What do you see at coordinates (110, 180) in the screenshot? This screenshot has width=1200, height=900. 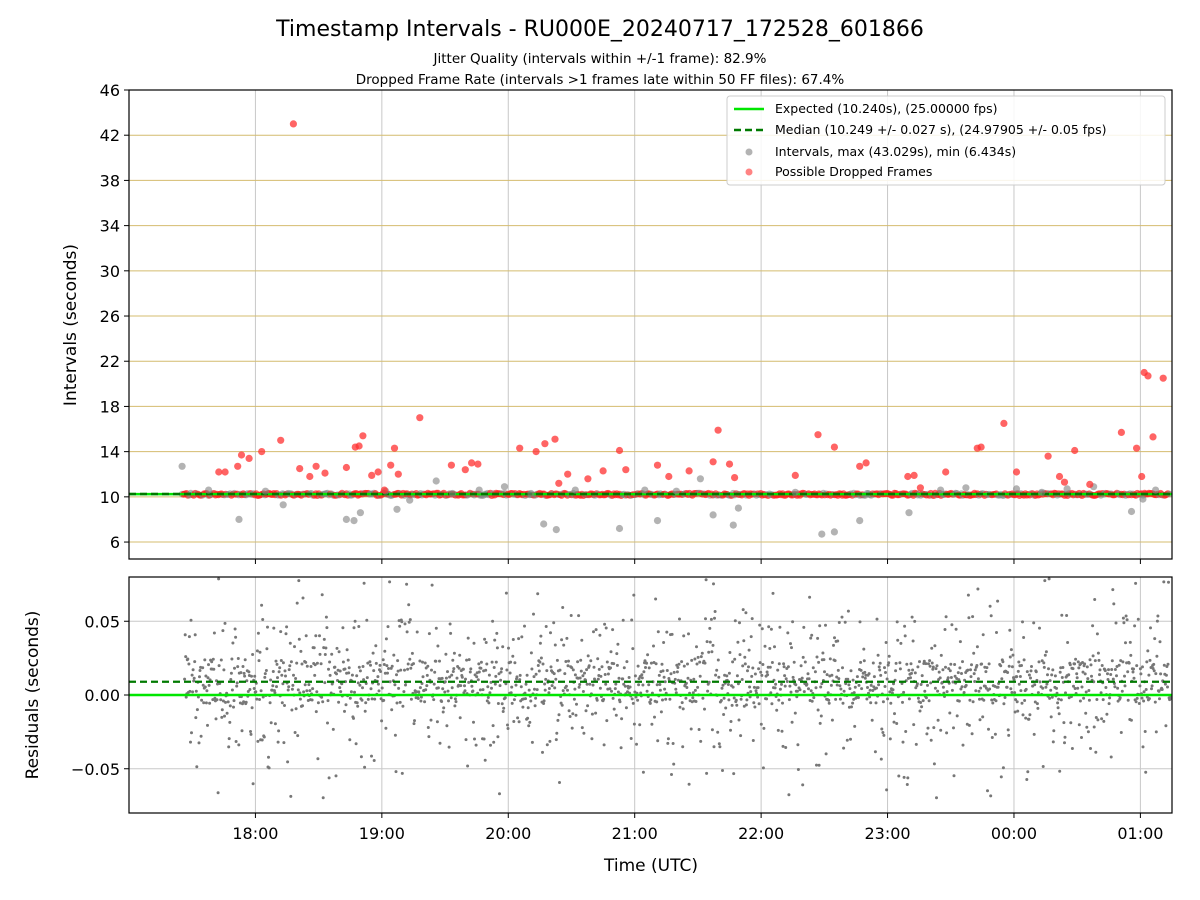 I see `intervals-y-tick-label: 38` at bounding box center [110, 180].